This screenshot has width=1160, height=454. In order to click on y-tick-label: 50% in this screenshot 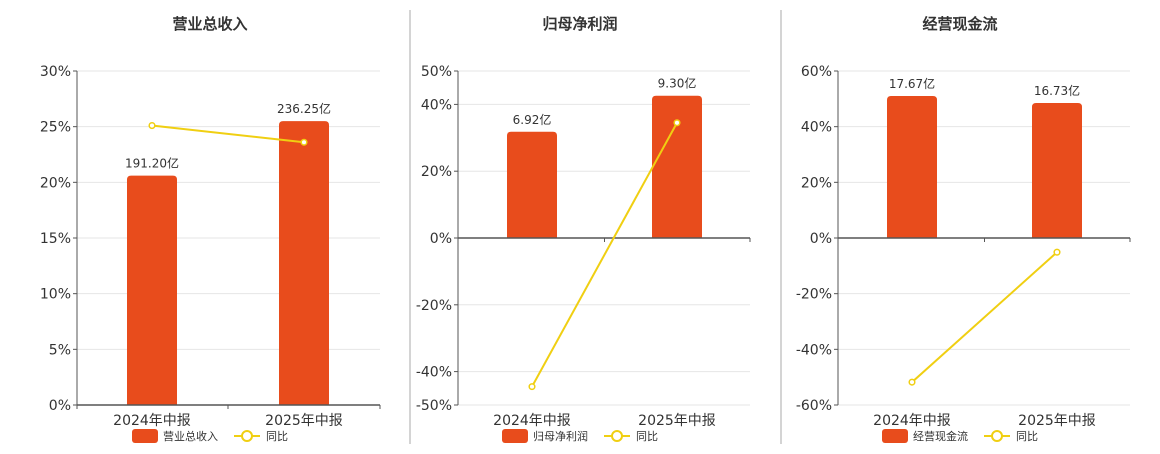, I will do `click(436, 72)`.